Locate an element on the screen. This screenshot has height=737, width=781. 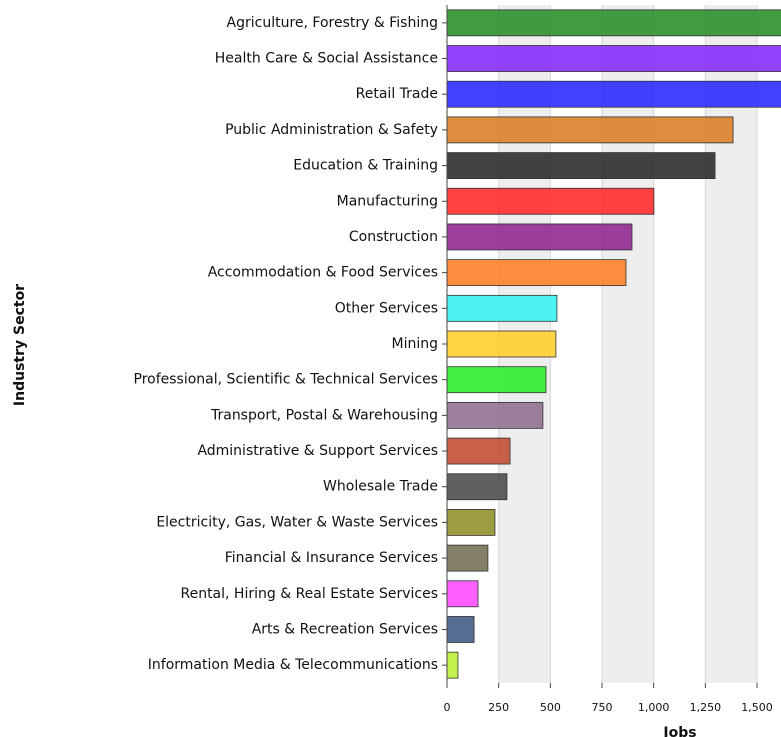
y-tick-label: Transport, Postal & Warehousing is located at coordinates (324, 415).